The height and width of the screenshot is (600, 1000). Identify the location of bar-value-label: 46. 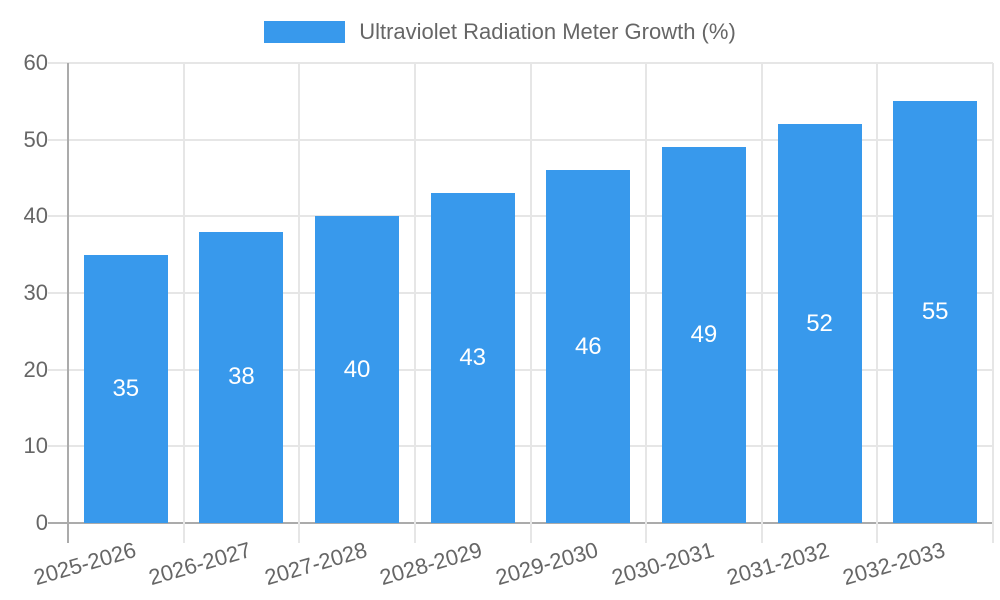
(588, 346).